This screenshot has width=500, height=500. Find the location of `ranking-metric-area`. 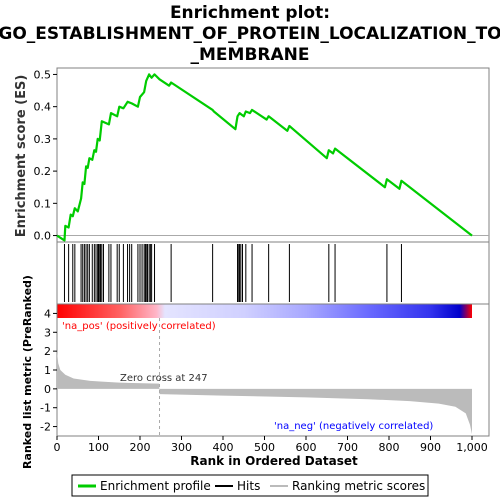

ranking-metric-area is located at coordinates (264, 393).